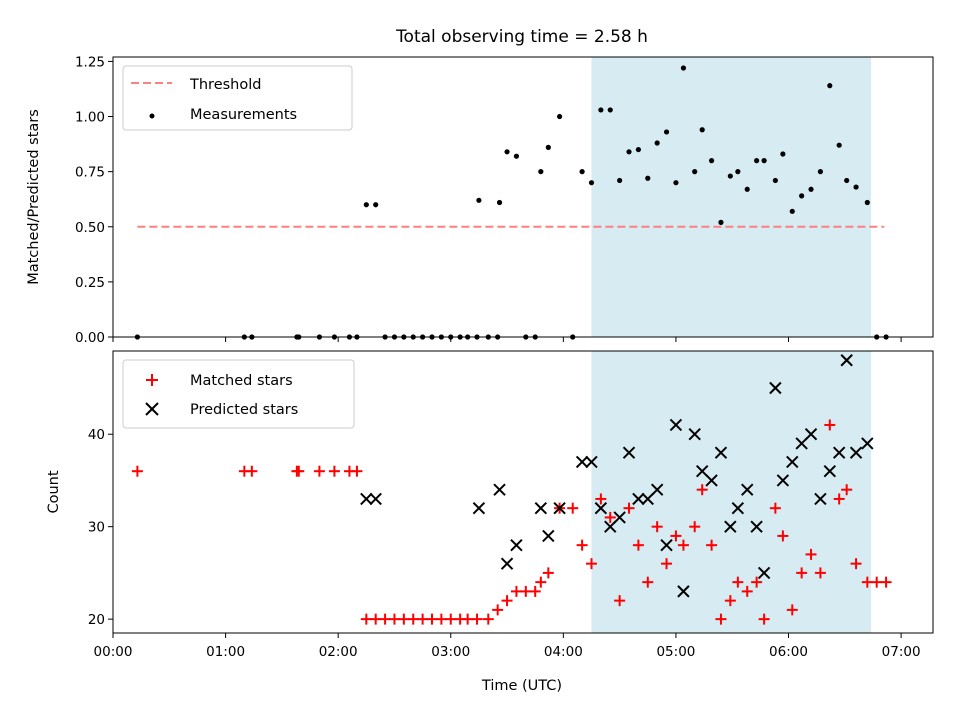  Describe the element at coordinates (244, 410) in the screenshot. I see `legend-predicted-label: Predicted stars` at that location.